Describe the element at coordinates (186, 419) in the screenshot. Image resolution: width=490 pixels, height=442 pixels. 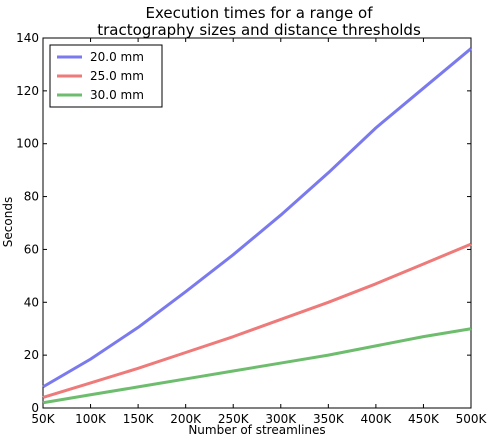
I see `x-tick-label: 200K` at that location.